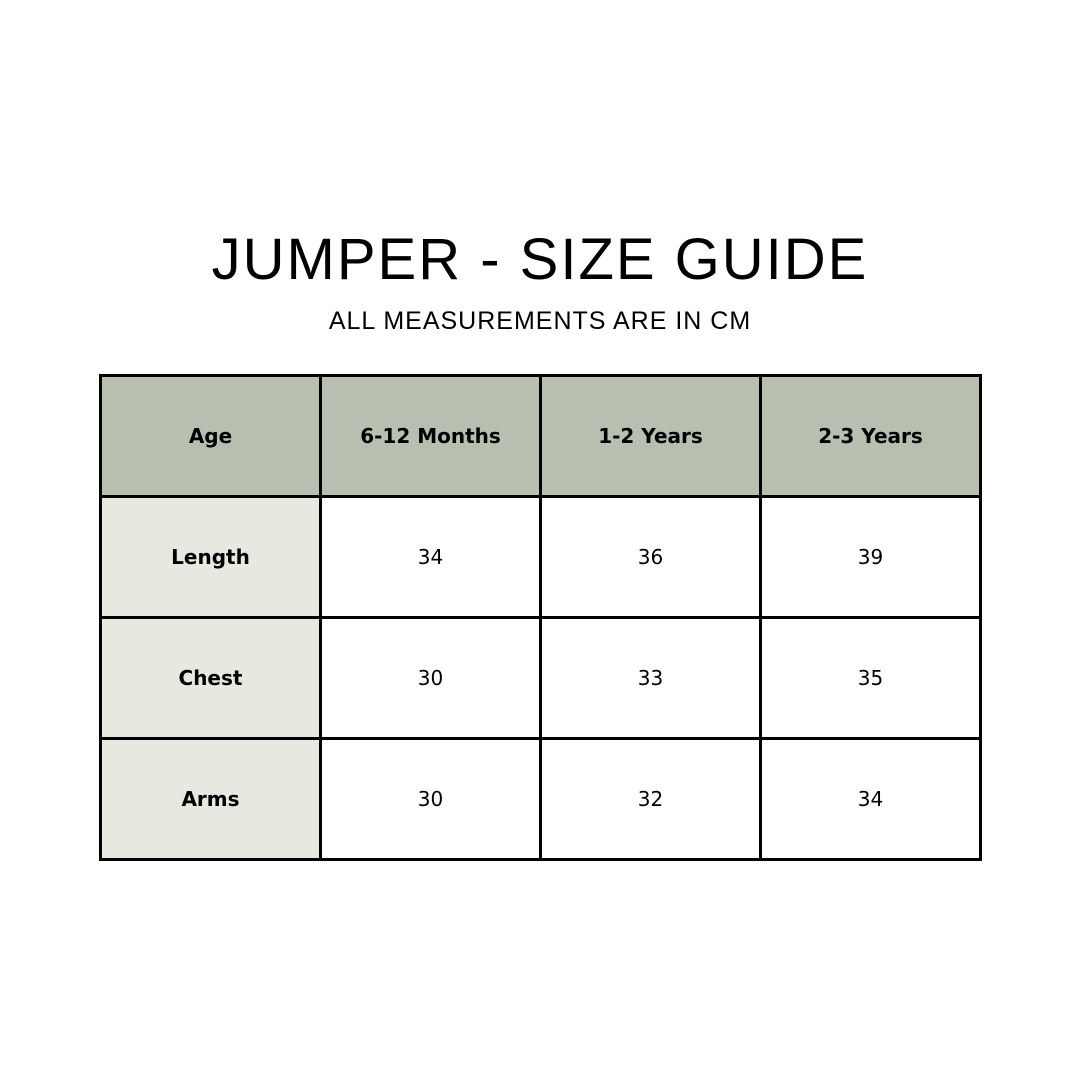  What do you see at coordinates (210, 799) in the screenshot?
I see `row-label-arms: Arms` at bounding box center [210, 799].